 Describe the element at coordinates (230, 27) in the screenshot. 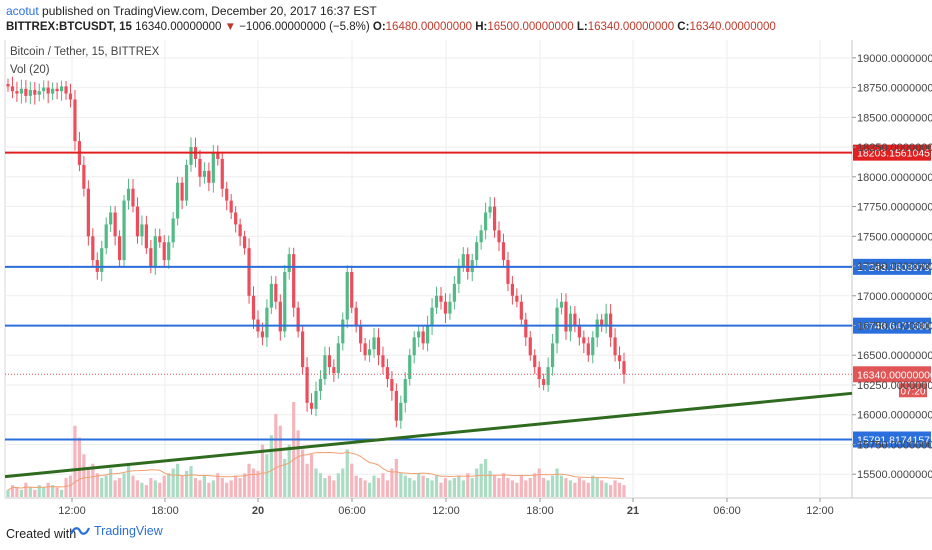

I see `change-arrow: ▼` at that location.